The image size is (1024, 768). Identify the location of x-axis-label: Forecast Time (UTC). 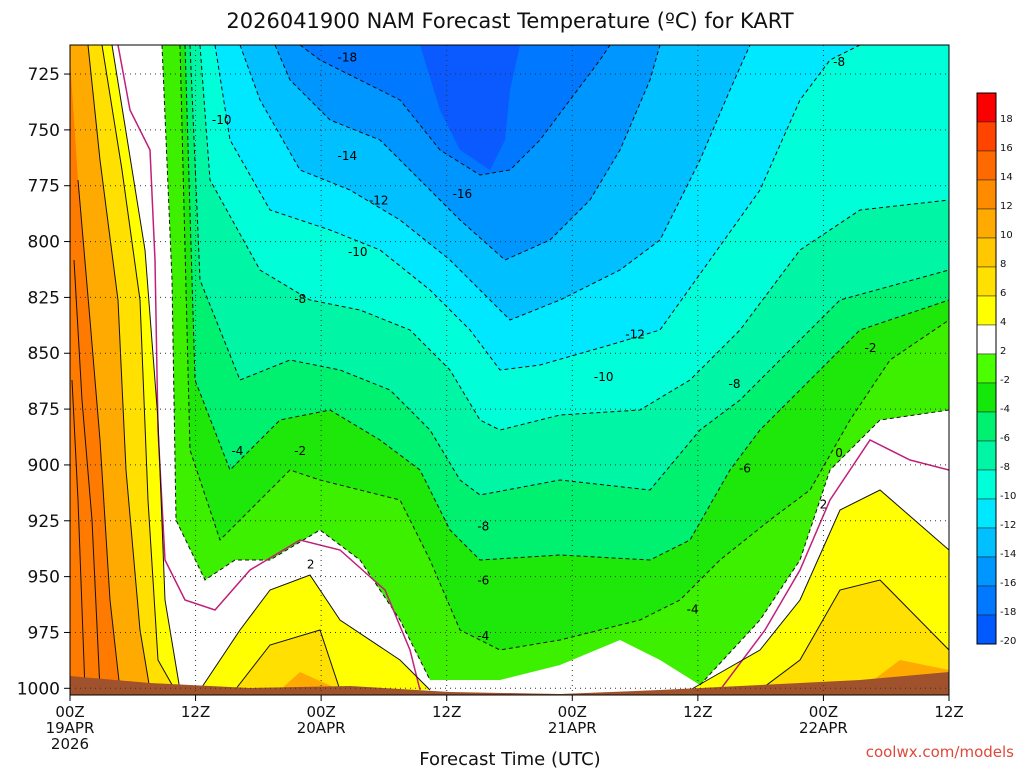
(509, 758).